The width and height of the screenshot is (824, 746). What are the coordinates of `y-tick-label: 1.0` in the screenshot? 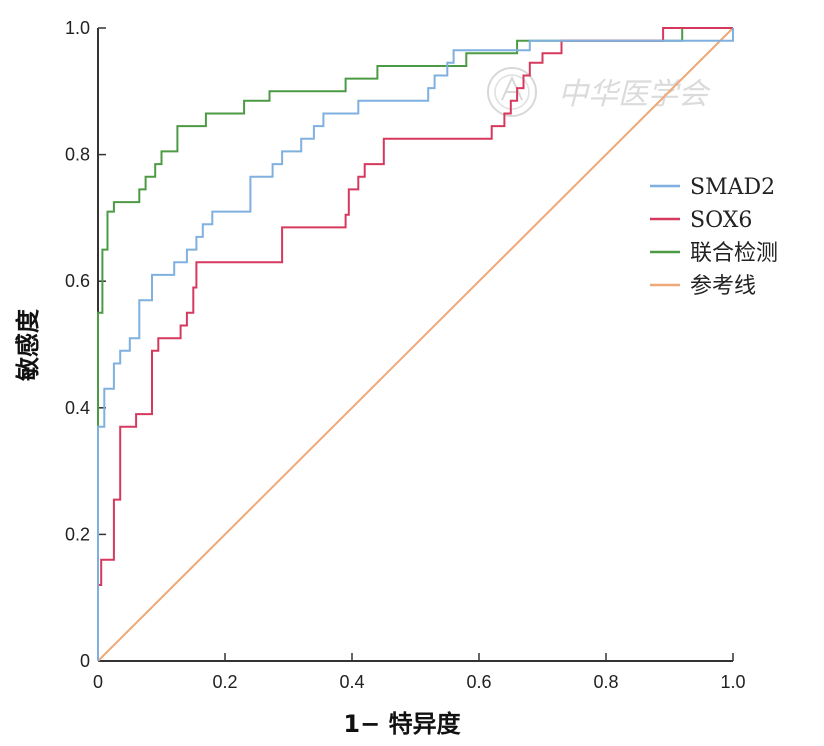 It's located at (77, 28).